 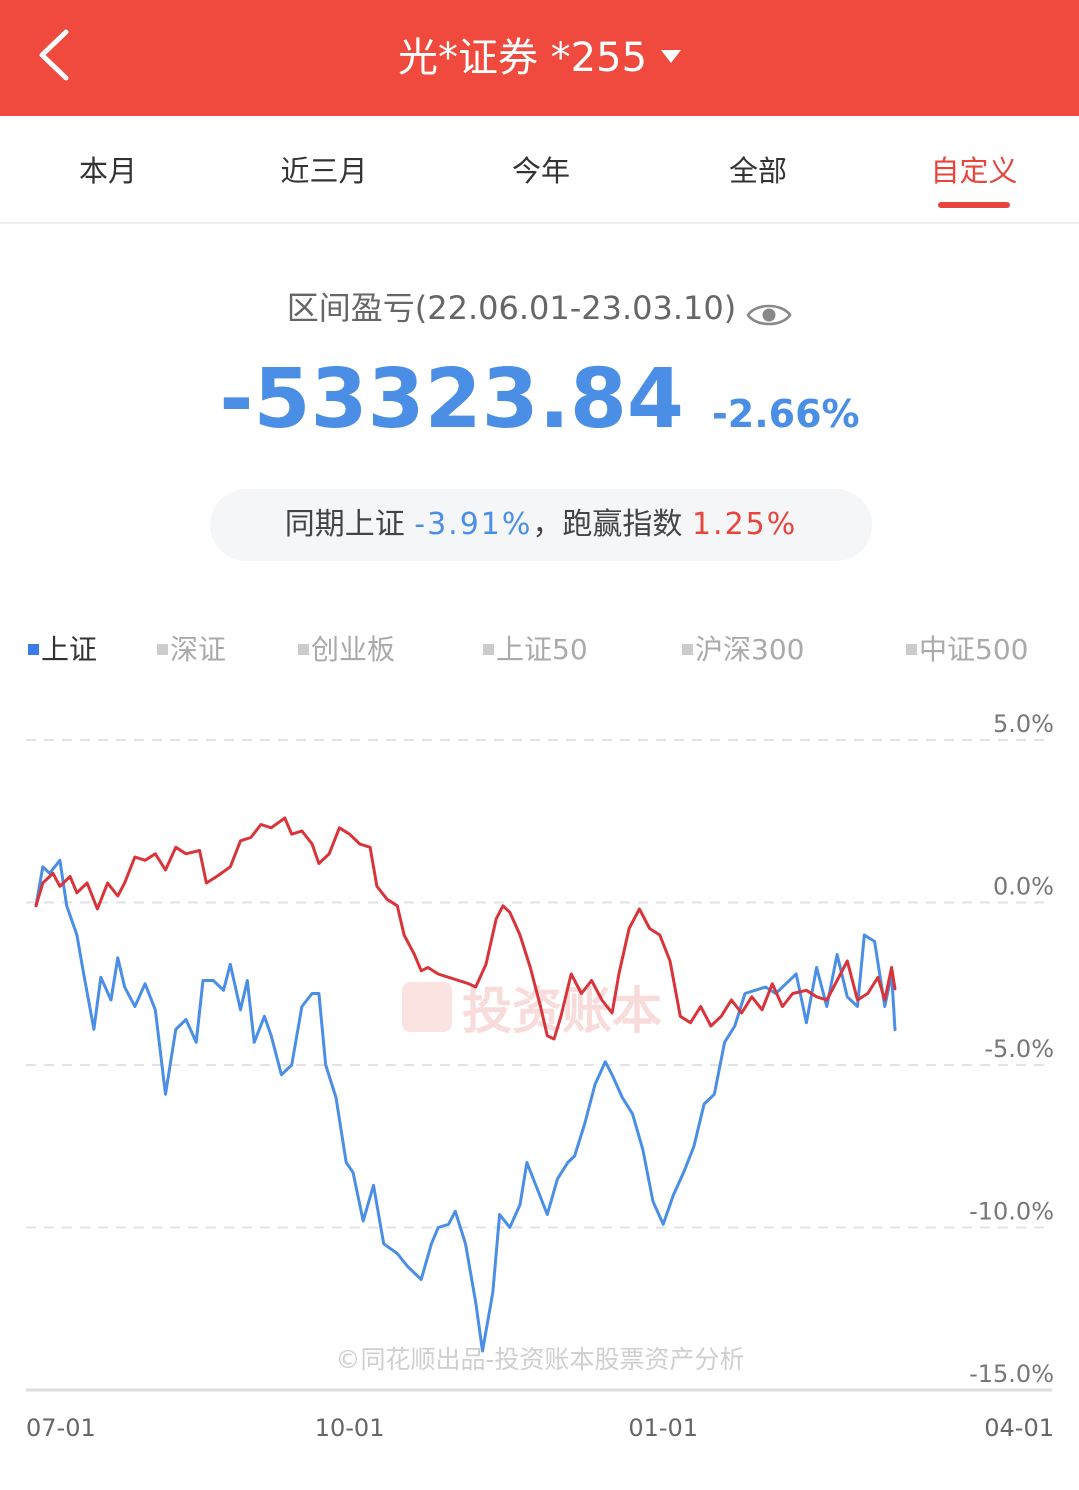 I want to click on app-header: 光*证券 *255, so click(x=539, y=58).